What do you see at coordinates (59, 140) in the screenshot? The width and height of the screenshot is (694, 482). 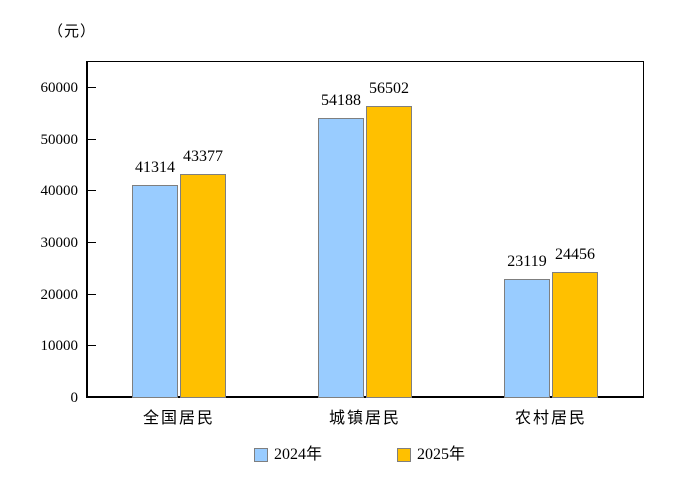 I see `y-axis-tick-label: 50000` at bounding box center [59, 140].